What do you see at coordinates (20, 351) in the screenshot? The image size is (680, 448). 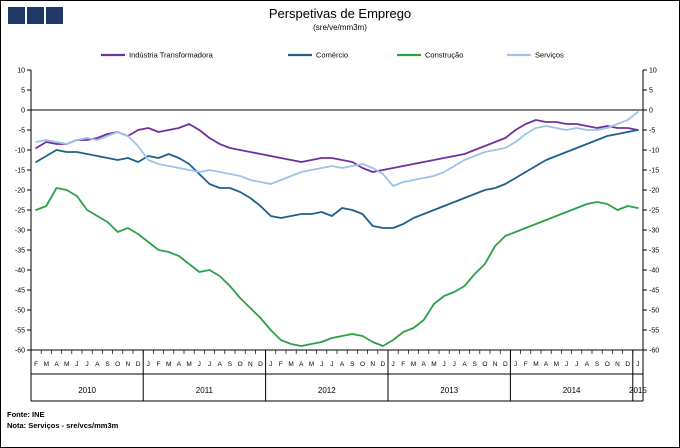 I see `y-axis-label-left: -60` at bounding box center [20, 351].